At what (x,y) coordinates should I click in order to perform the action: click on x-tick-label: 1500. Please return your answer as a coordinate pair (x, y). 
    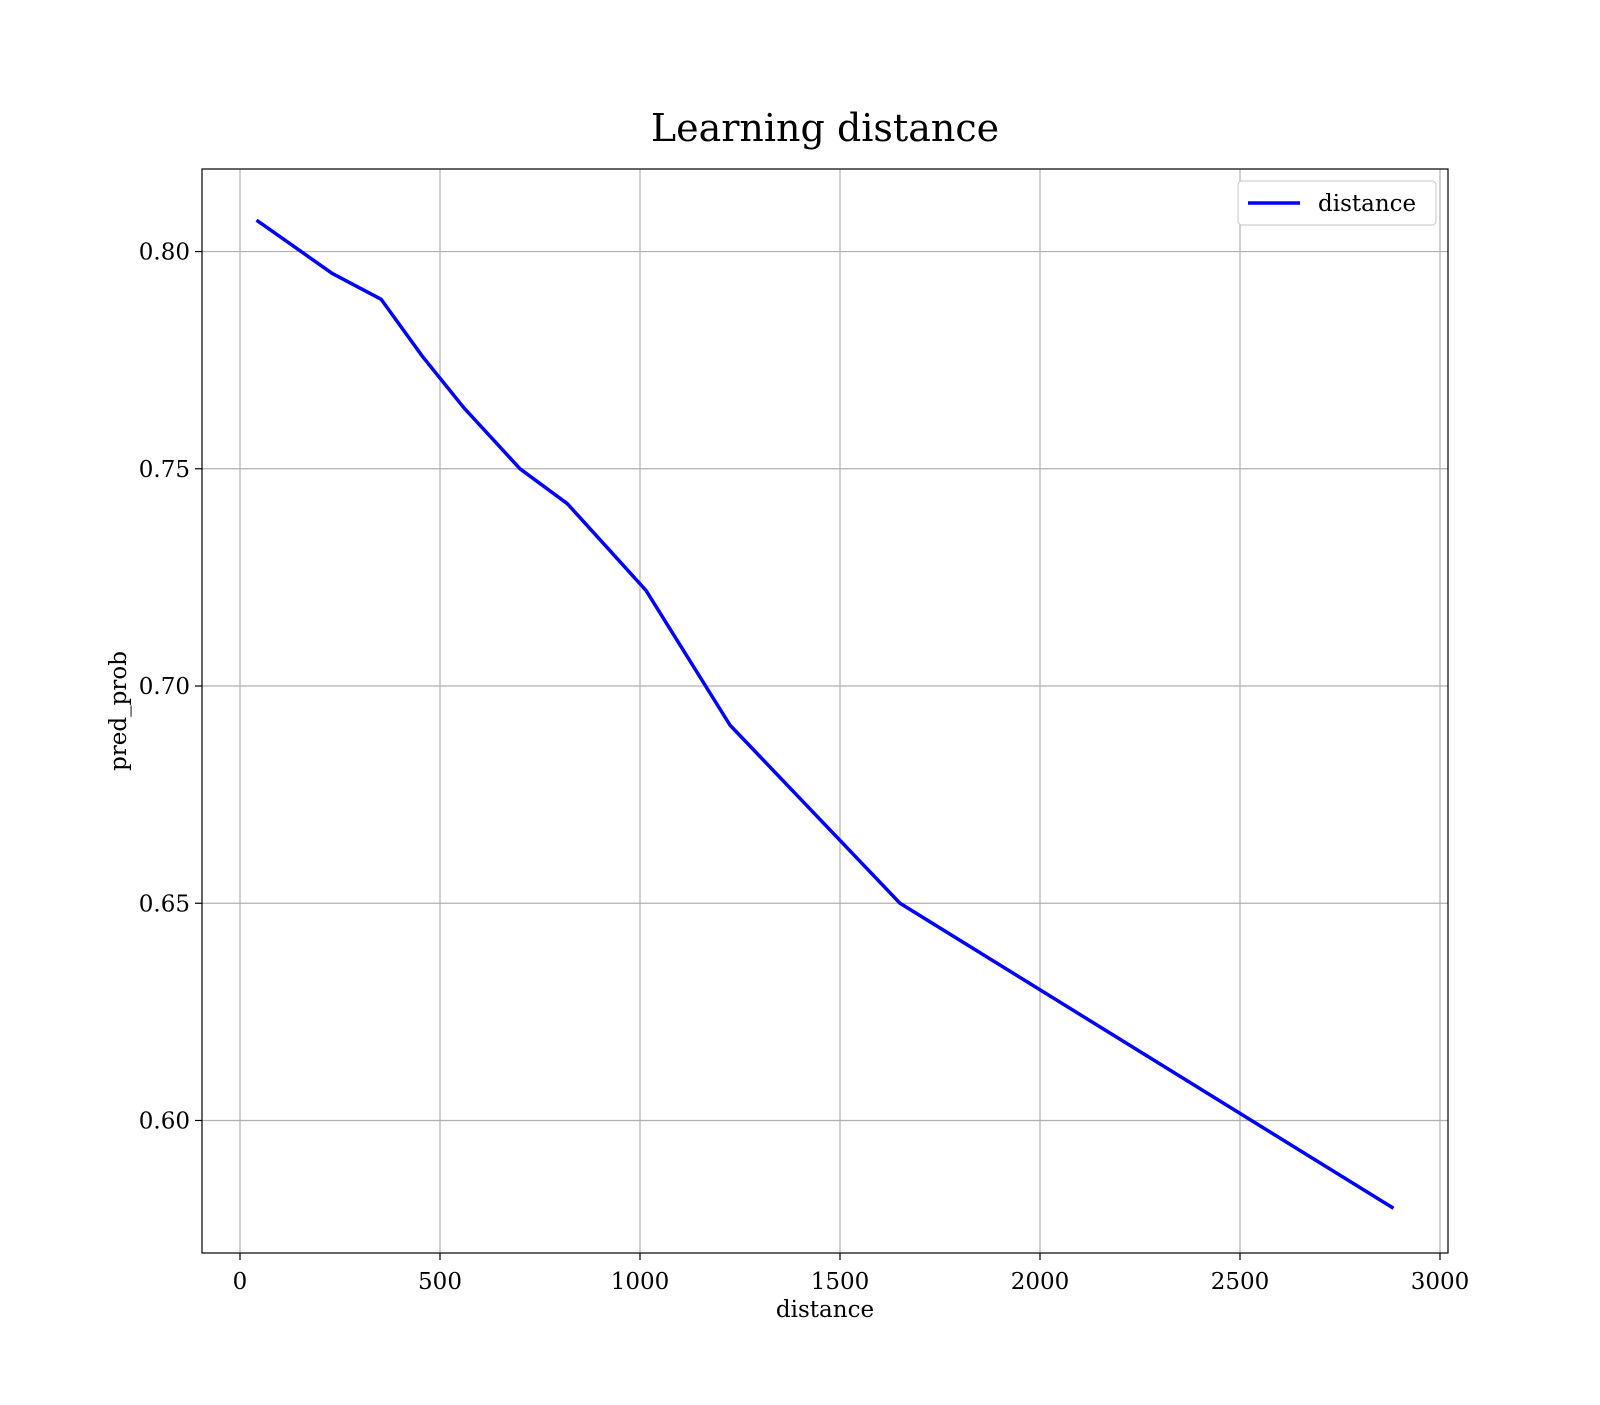
    Looking at the image, I should click on (840, 1282).